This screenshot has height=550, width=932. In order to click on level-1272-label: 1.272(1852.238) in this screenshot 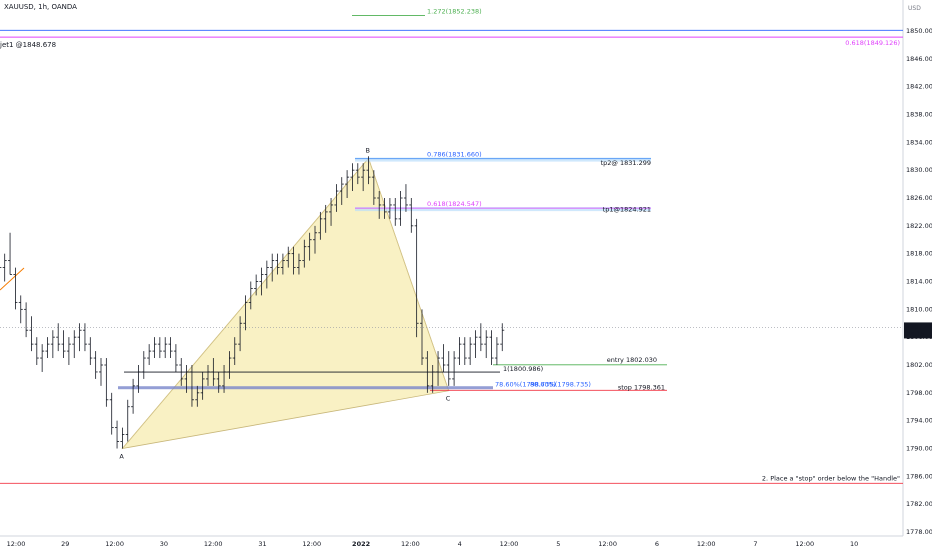, I will do `click(454, 11)`.